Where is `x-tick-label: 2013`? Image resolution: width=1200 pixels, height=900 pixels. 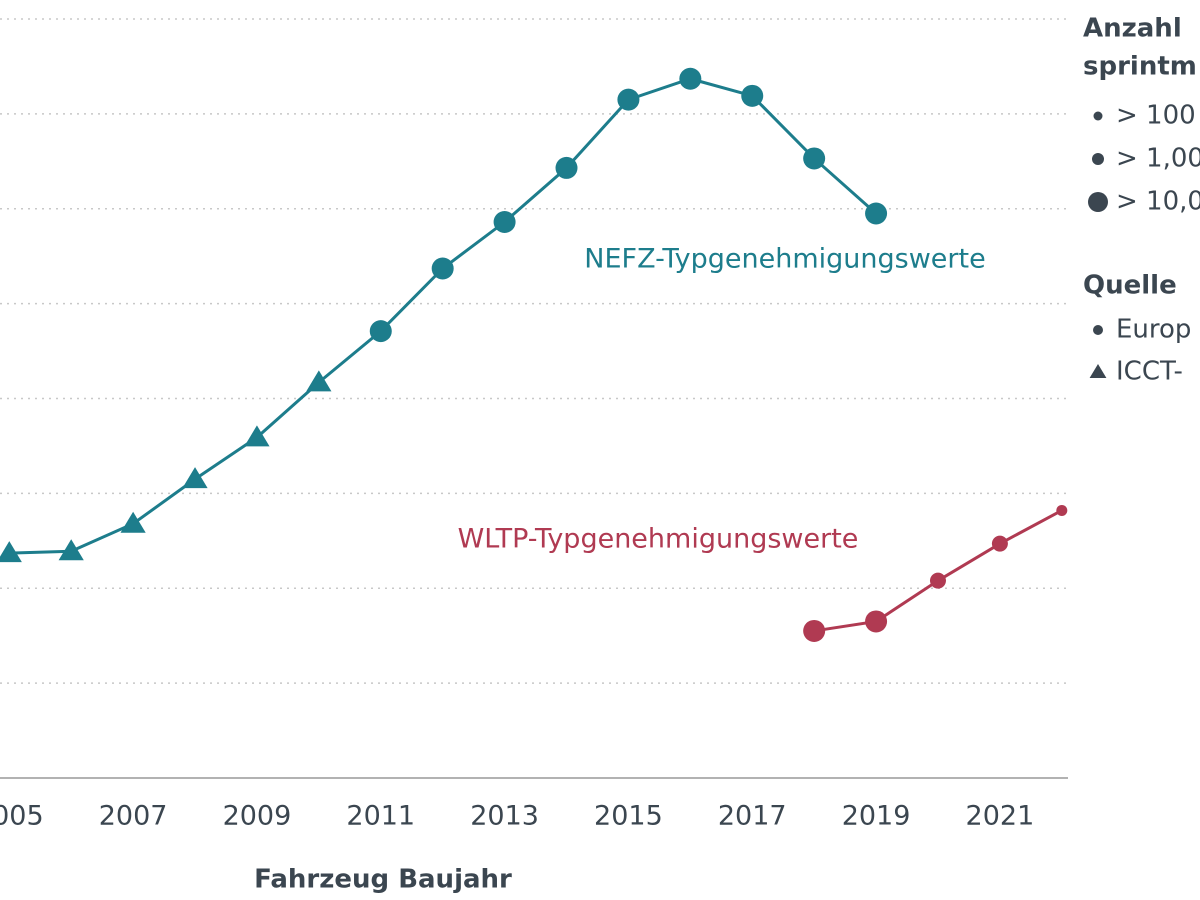 x-tick-label: 2013 is located at coordinates (504, 816).